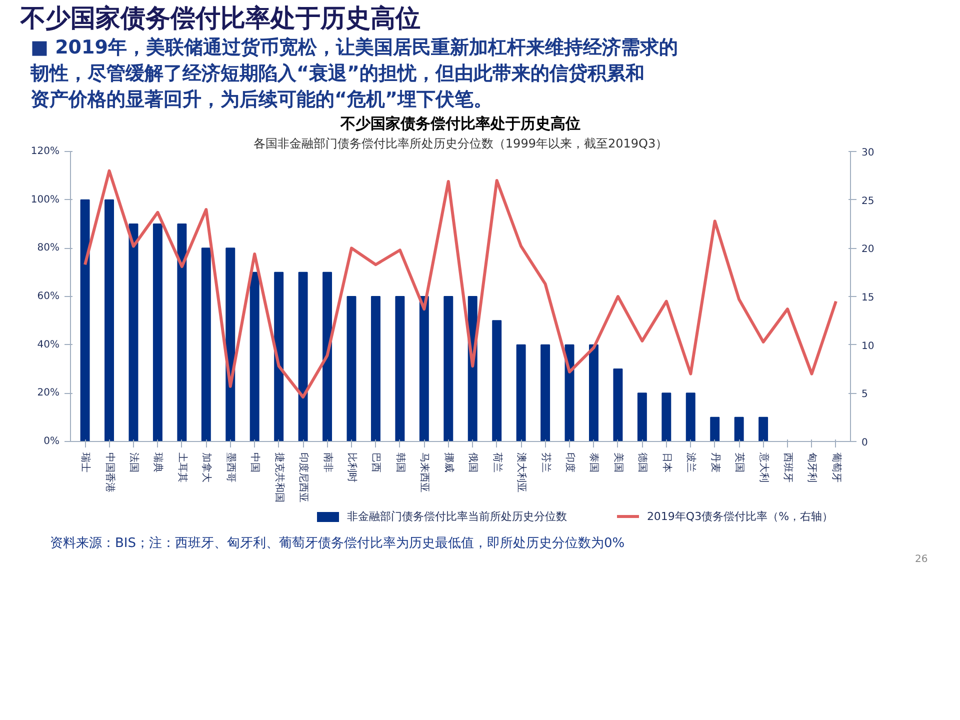 The width and height of the screenshot is (960, 720). I want to click on x-tick-label: 巴西, so click(376, 462).